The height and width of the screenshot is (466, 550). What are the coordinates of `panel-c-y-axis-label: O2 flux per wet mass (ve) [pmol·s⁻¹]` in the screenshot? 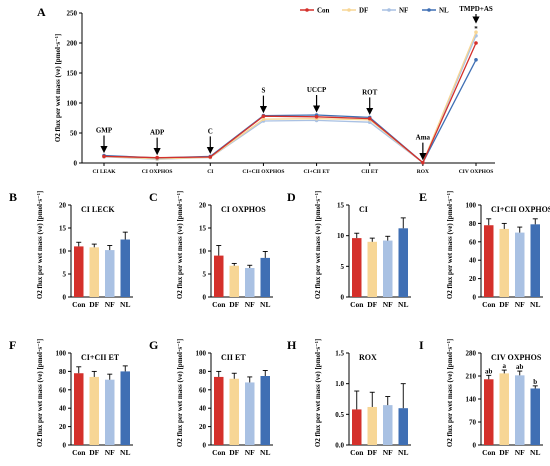 It's located at (180, 245).